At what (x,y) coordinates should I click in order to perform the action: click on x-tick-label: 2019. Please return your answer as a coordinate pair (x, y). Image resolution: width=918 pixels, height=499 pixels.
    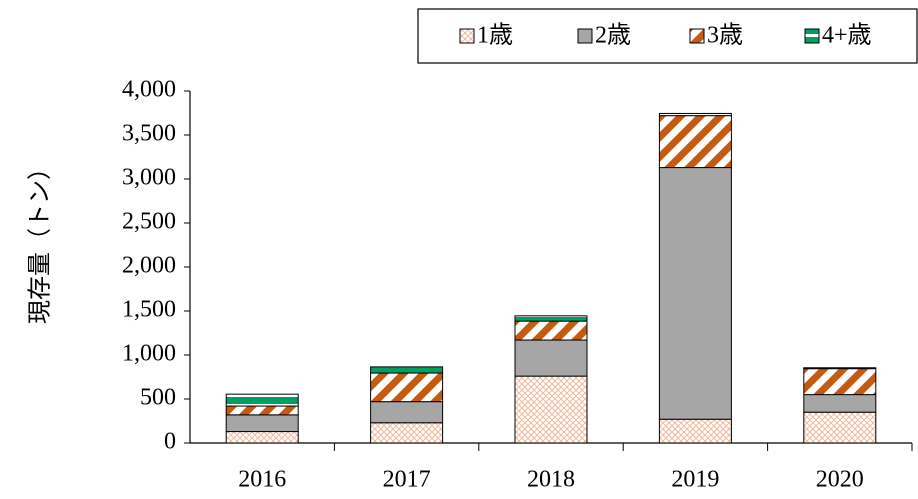
    Looking at the image, I should click on (695, 480).